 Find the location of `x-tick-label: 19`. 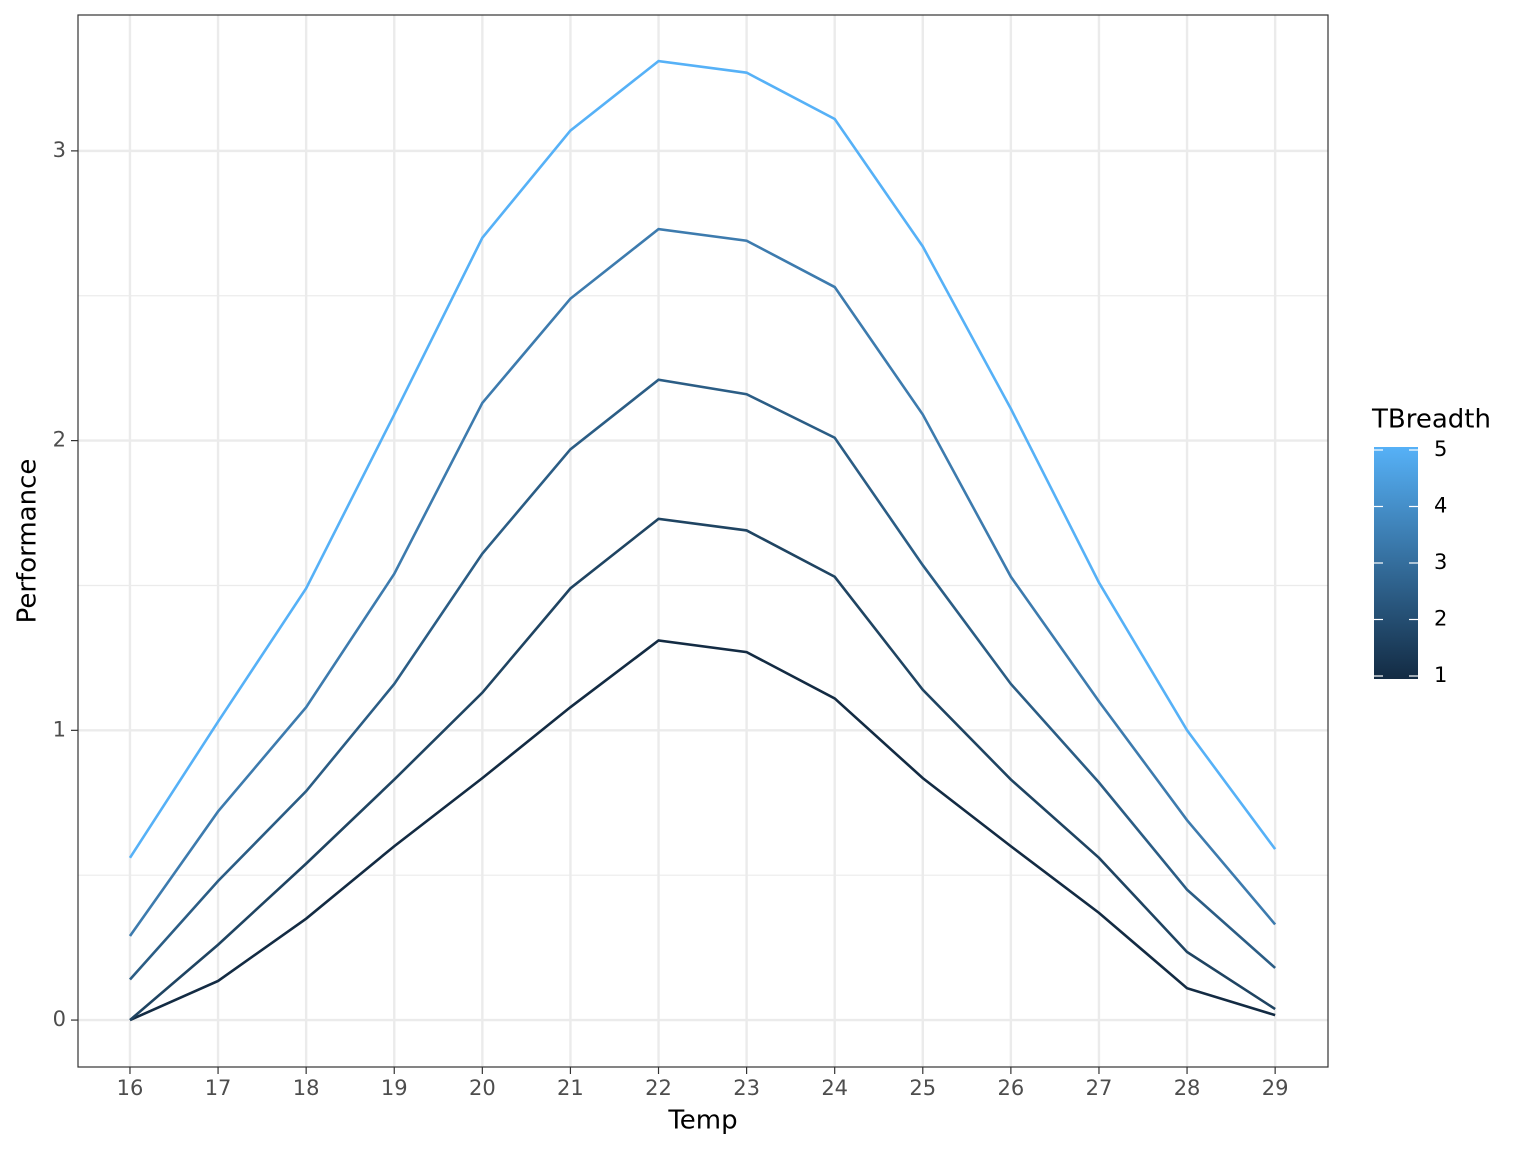

x-tick-label: 19 is located at coordinates (394, 1088).